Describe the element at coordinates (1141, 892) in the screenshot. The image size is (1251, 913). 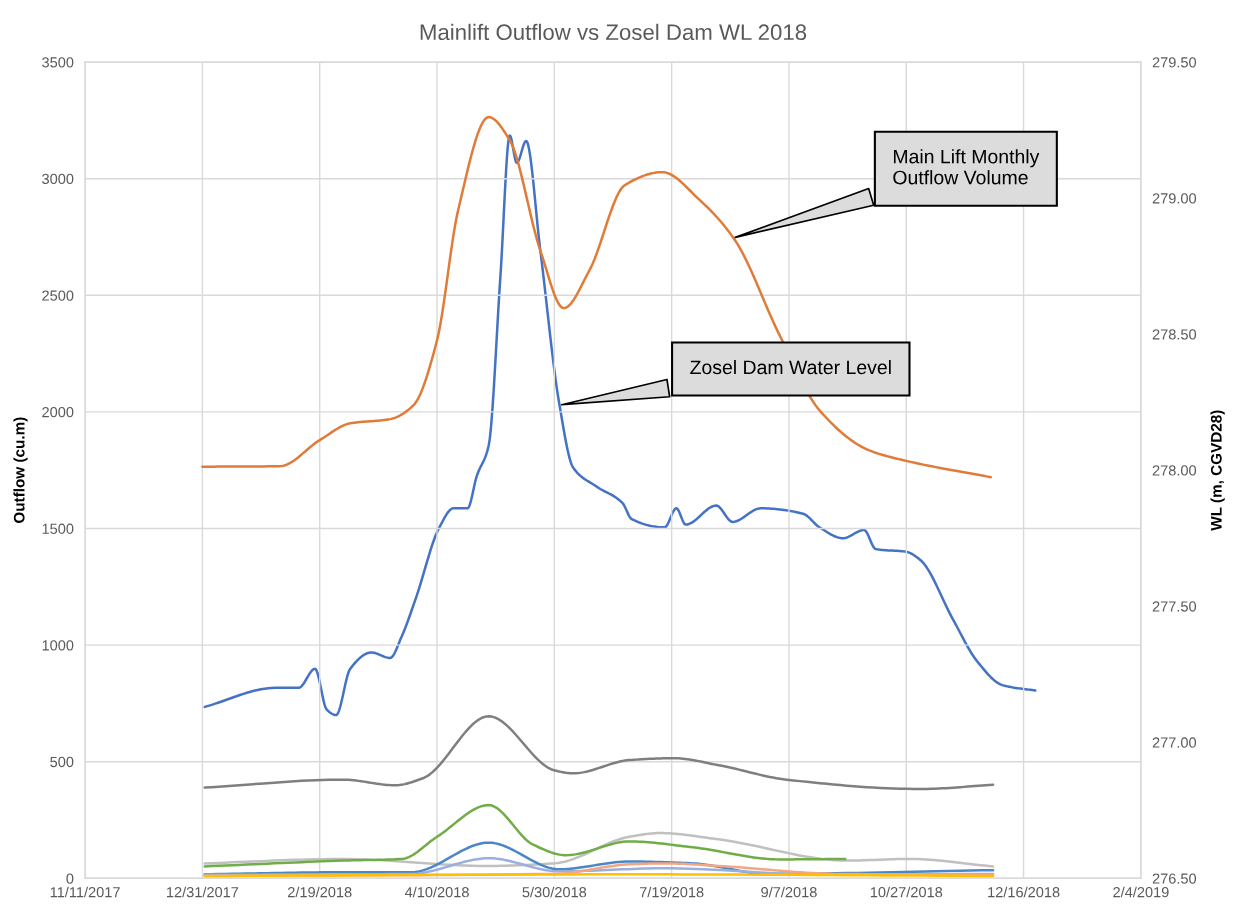
I see `x-tick-label: 2/4/2019` at that location.